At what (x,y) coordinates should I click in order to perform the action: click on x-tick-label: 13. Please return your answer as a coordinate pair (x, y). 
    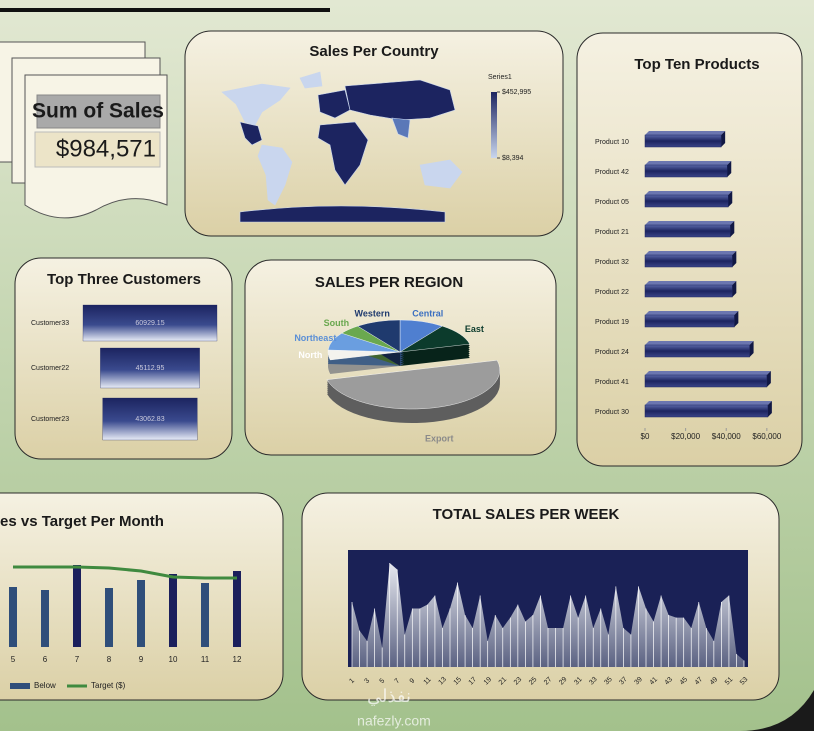
    Looking at the image, I should click on (442, 681).